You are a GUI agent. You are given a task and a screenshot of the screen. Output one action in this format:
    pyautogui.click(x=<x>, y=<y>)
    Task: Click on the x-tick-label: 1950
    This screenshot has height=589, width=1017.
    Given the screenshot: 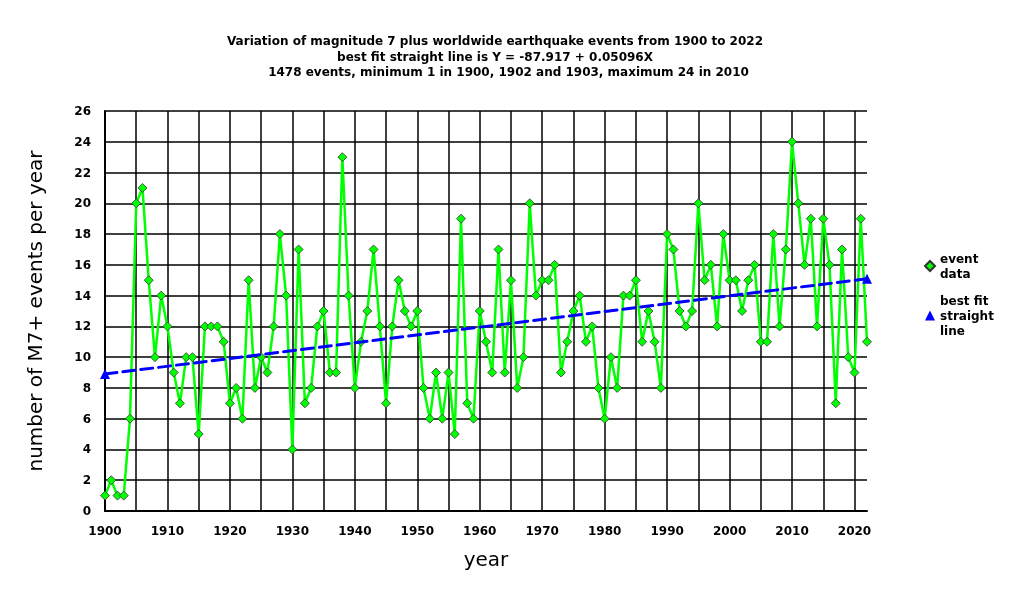 What is the action you would take?
    pyautogui.click(x=417, y=531)
    